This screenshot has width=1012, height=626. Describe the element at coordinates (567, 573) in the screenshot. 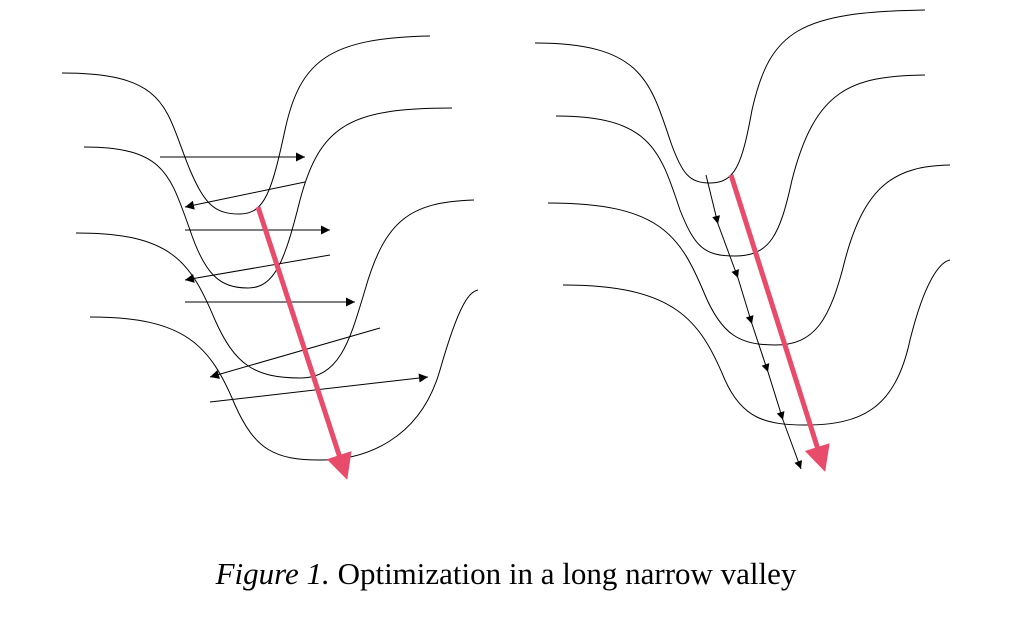

I see `caption-text: Optimization in a long narrow valley` at that location.